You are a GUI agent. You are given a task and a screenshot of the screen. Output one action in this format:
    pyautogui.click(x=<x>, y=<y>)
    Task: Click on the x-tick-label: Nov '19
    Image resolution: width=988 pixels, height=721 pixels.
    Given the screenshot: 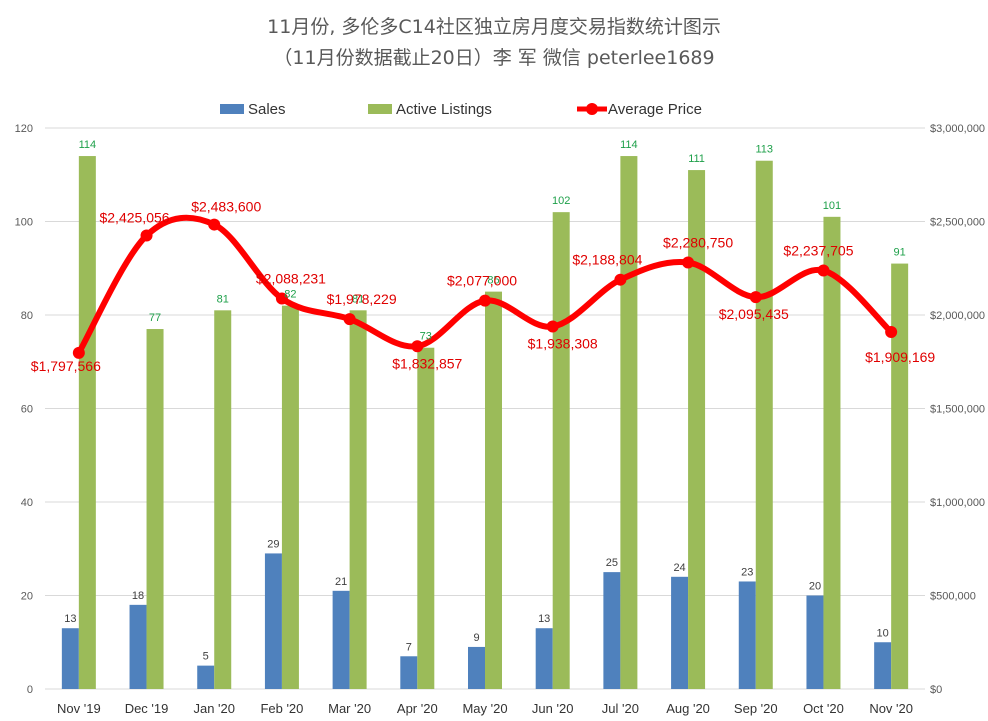 What is the action you would take?
    pyautogui.click(x=79, y=708)
    